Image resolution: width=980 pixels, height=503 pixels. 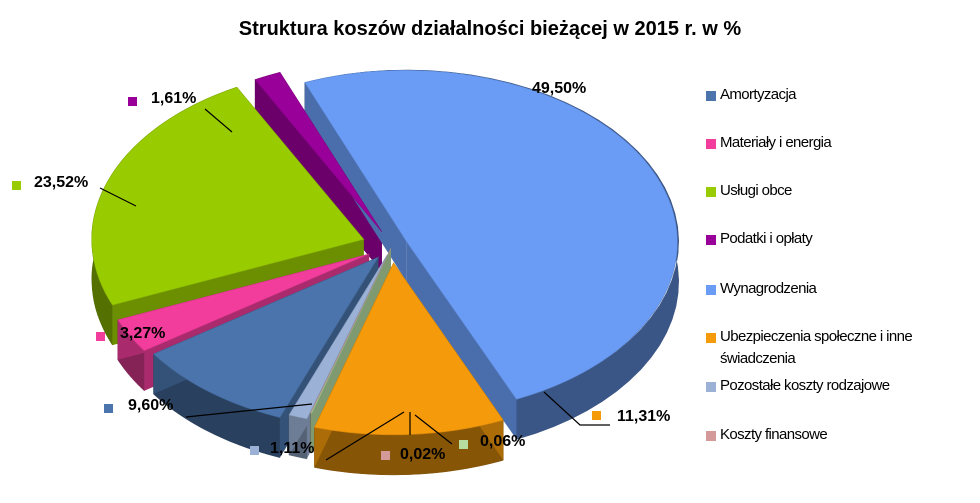 I want to click on legend-label: Pozostałe koszty rodzajowe, so click(x=805, y=385).